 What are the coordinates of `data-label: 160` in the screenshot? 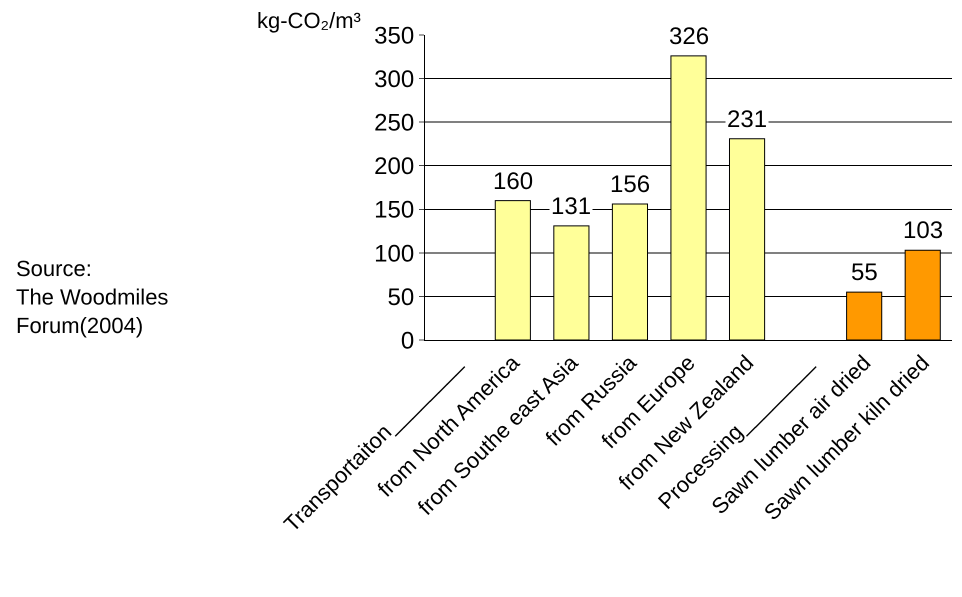 It's located at (513, 181).